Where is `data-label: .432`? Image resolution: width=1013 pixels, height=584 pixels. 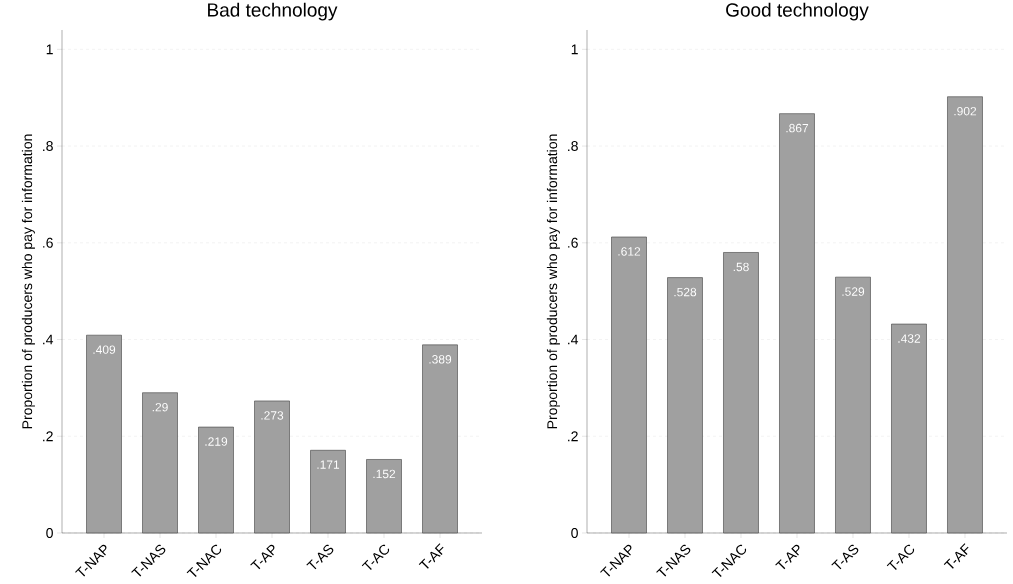 data-label: .432 is located at coordinates (909, 338).